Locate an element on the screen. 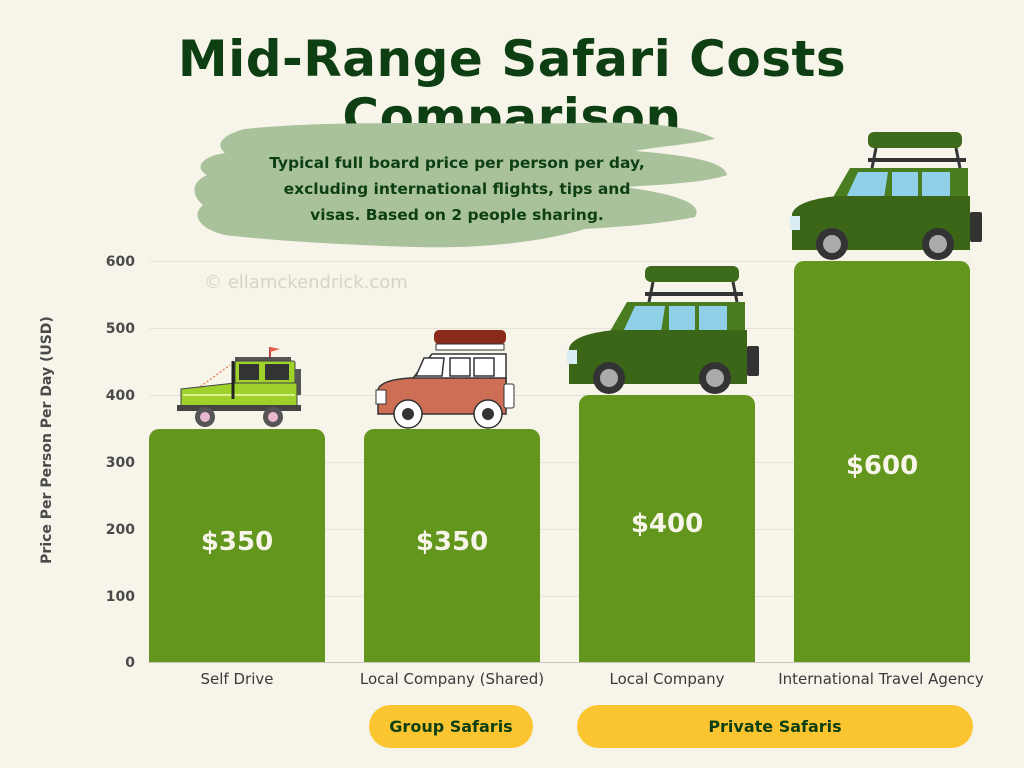 This screenshot has height=768, width=1024. brush-stroke-background is located at coordinates (460, 185).